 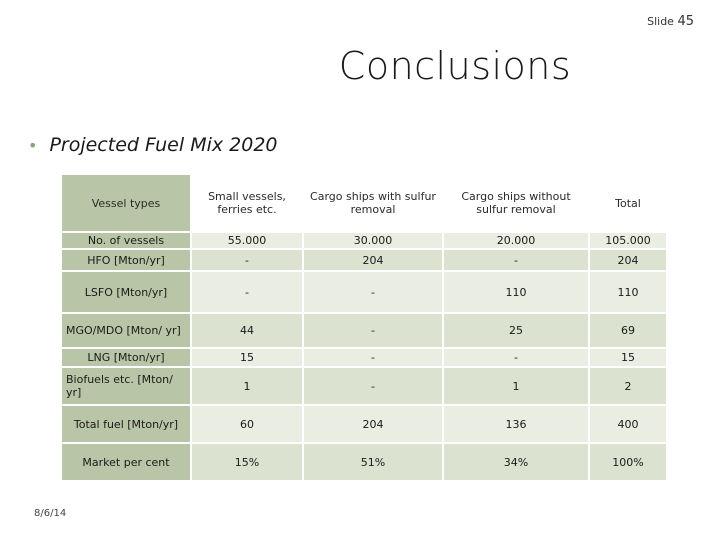 I want to click on row-label: LNG [Mton/yr], so click(x=126, y=357).